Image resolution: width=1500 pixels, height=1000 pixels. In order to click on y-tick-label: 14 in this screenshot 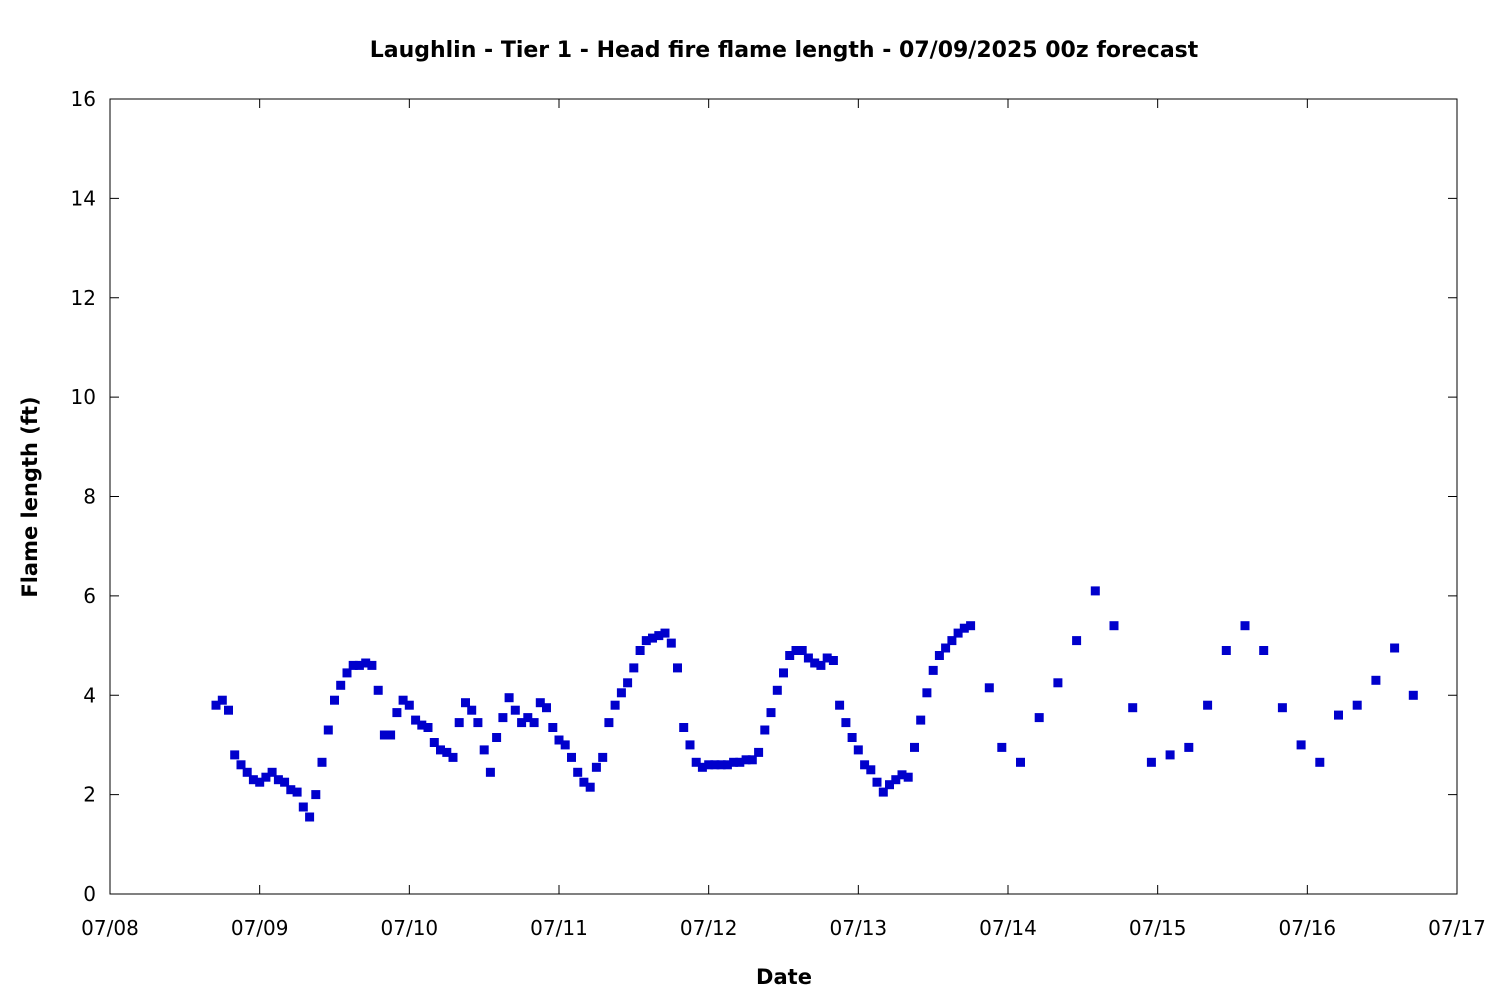, I will do `click(83, 198)`.